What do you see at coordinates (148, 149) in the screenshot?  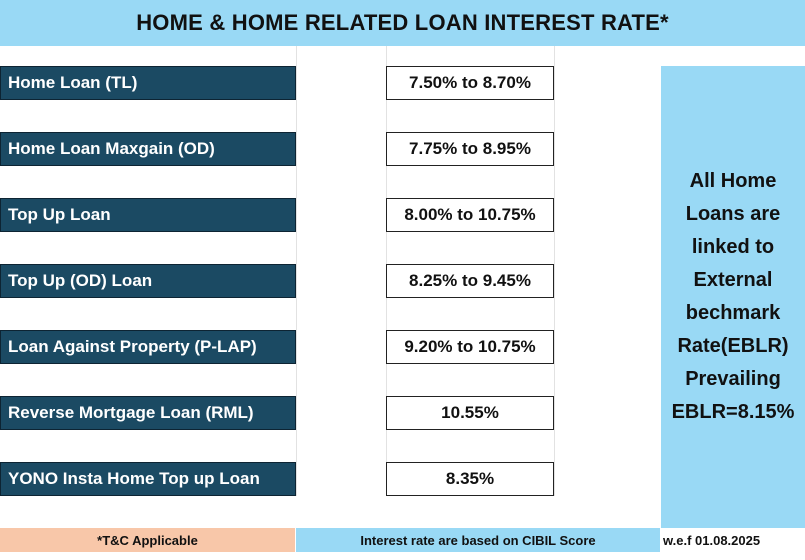 I see `loan-label-maxgain: Home Loan Maxgain (OD)` at bounding box center [148, 149].